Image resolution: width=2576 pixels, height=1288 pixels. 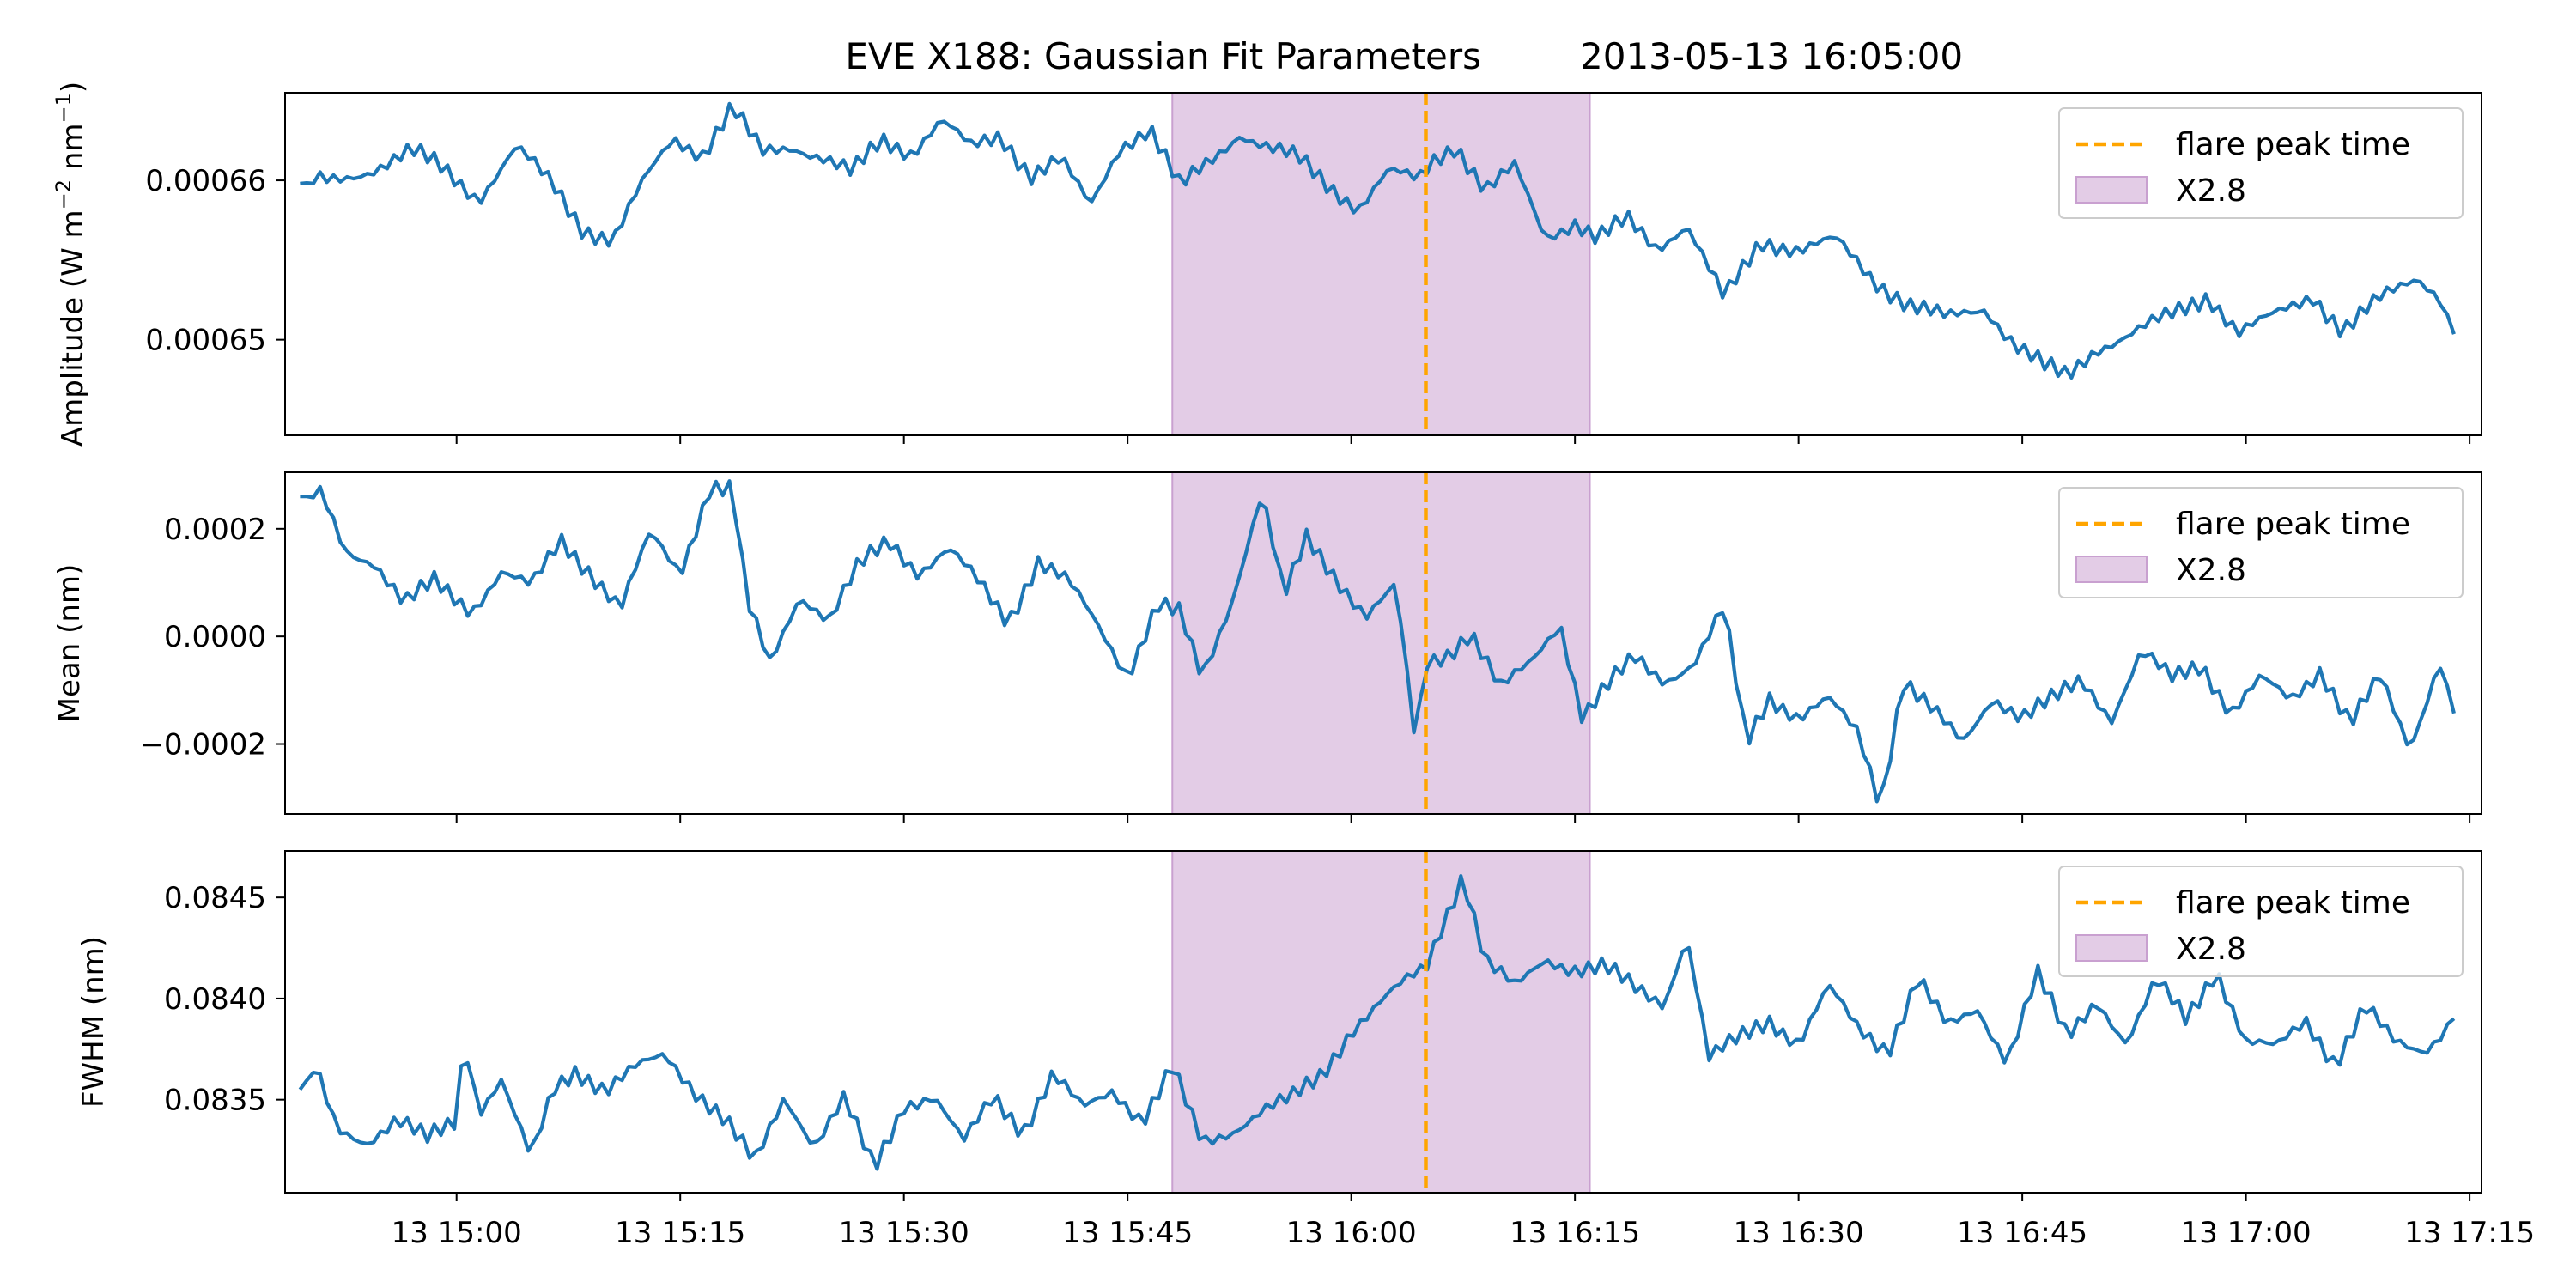 I want to click on figure-title-left: EVE X188: Gaussian Fit Parameters, so click(x=1163, y=56).